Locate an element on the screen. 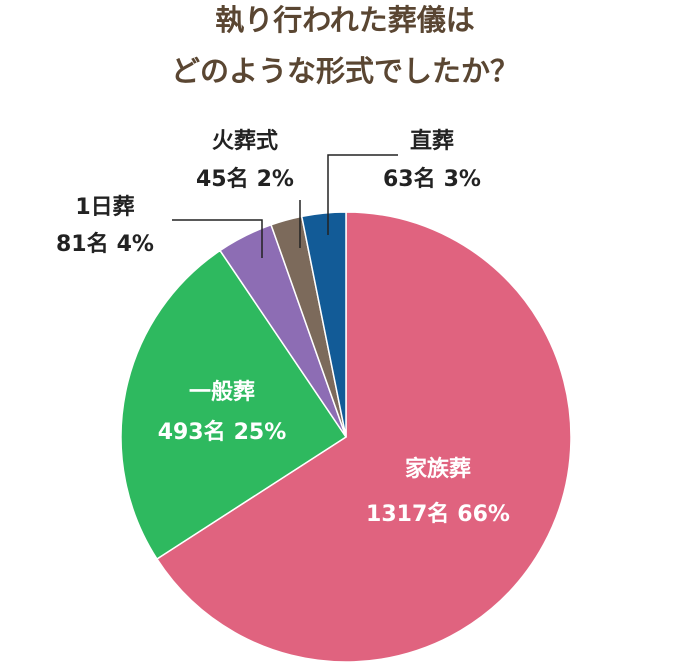  slice-value: 81名 4% is located at coordinates (105, 244).